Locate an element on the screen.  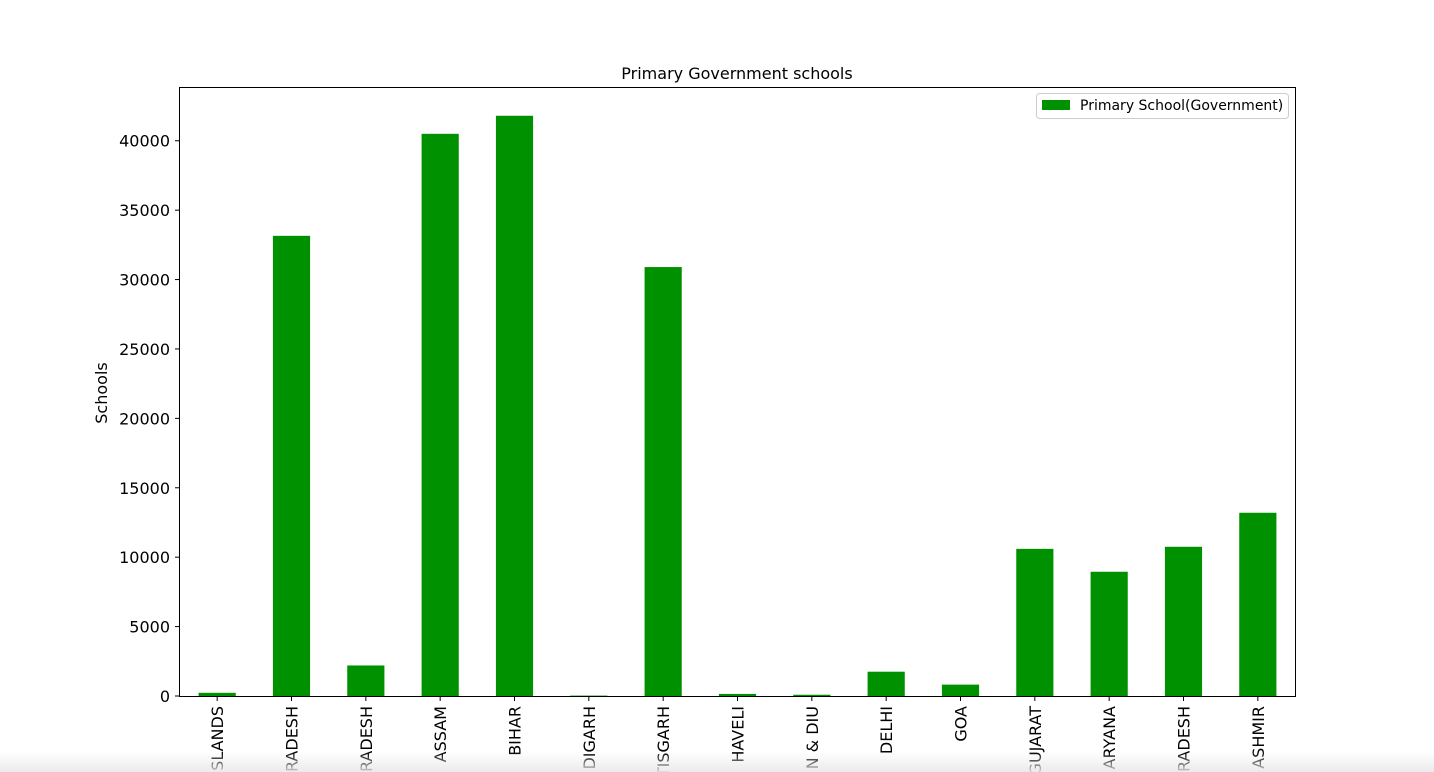
y-tick-label: 5000 is located at coordinates (149, 627).